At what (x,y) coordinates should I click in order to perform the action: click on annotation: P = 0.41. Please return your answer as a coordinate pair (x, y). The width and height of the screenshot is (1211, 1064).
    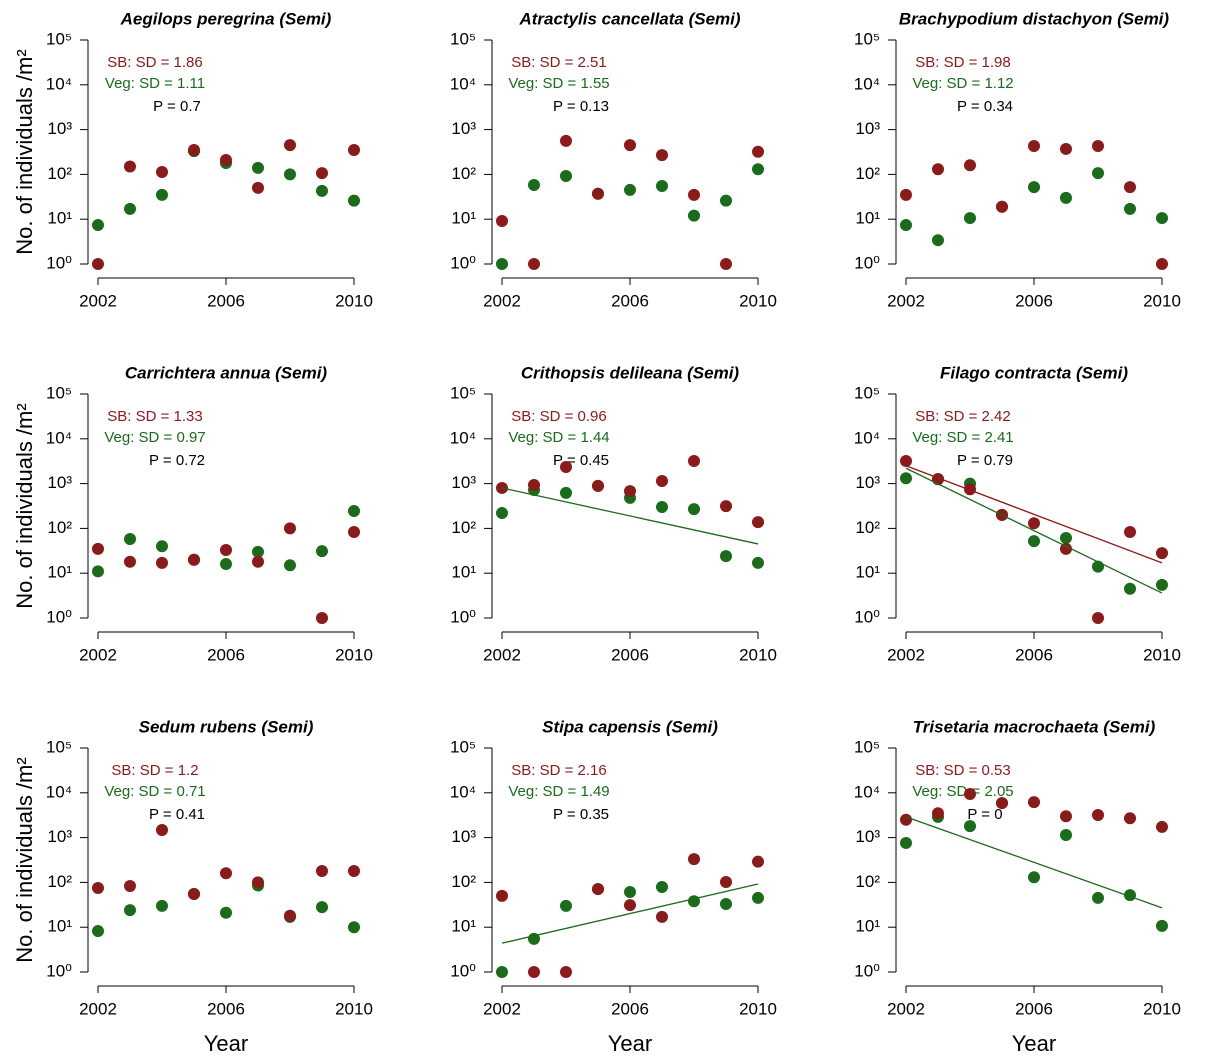
    Looking at the image, I should click on (177, 814).